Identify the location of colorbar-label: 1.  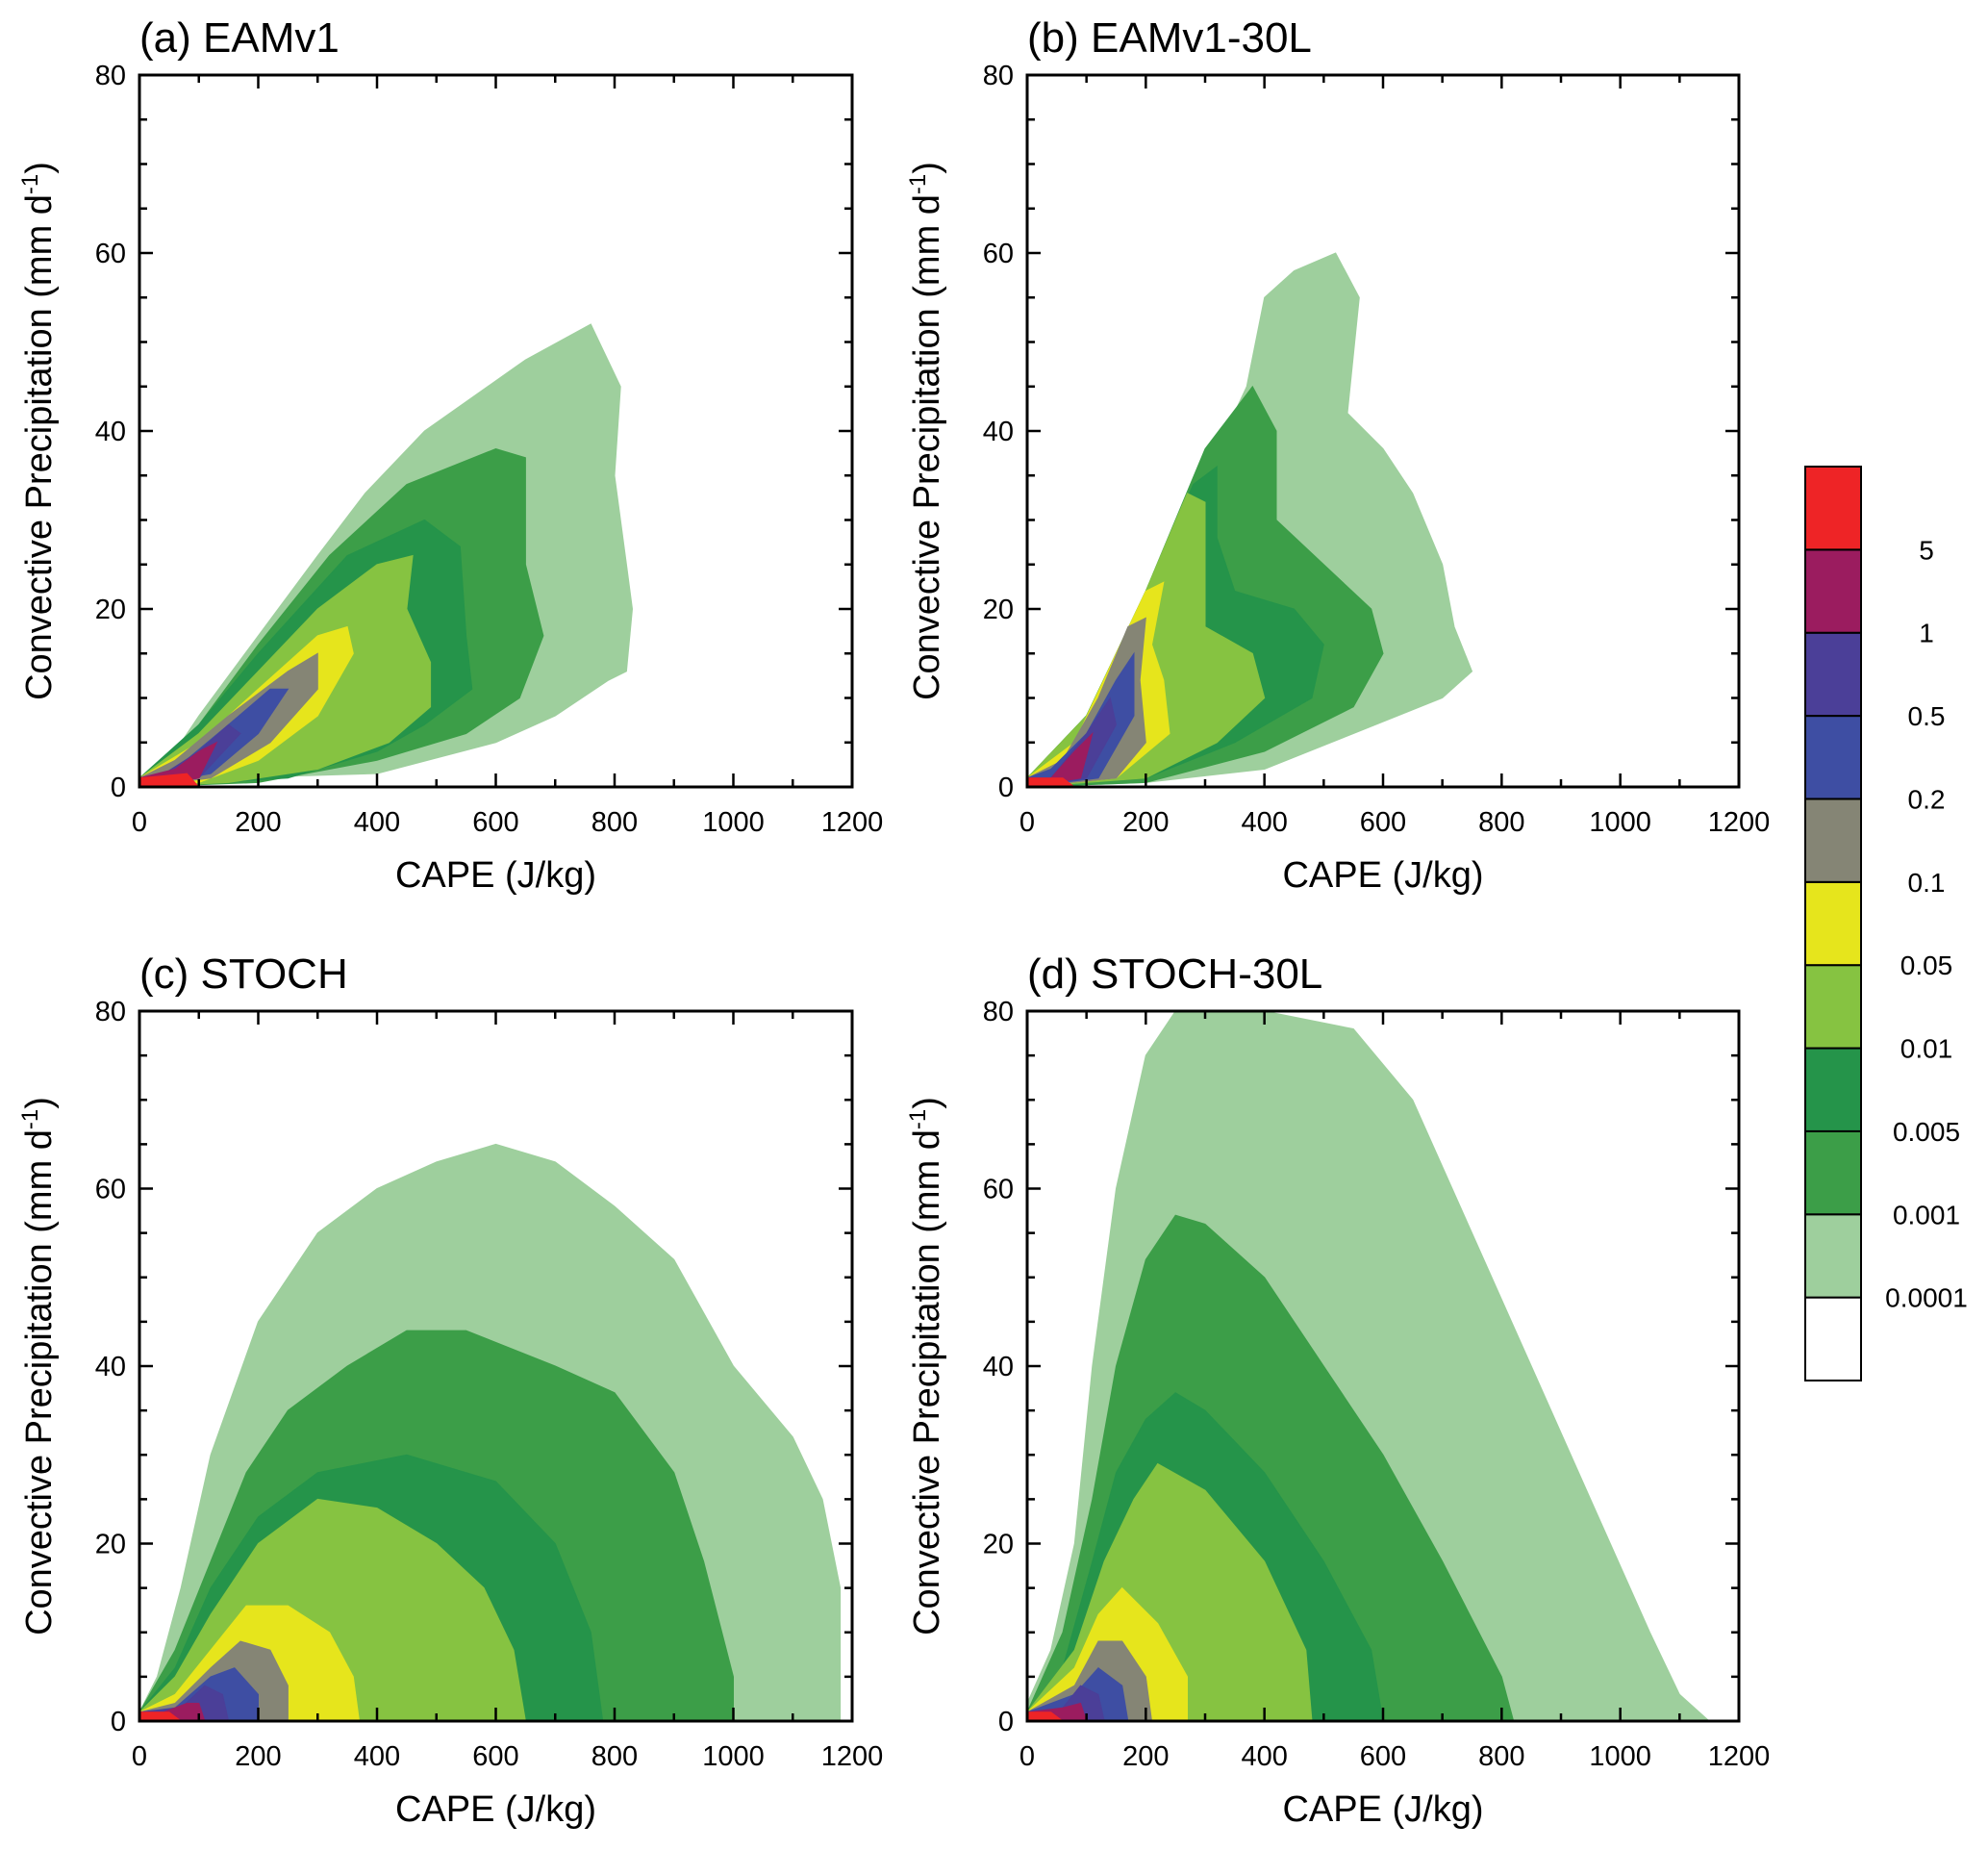
(1926, 633).